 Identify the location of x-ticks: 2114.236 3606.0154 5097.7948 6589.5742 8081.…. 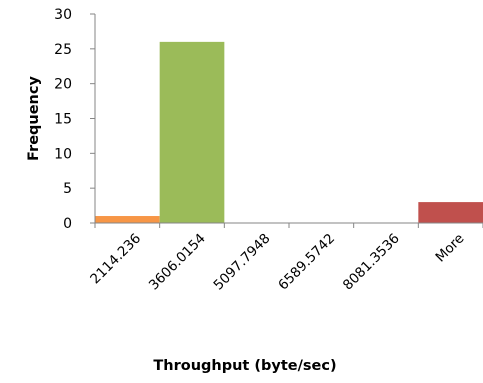
(277, 262).